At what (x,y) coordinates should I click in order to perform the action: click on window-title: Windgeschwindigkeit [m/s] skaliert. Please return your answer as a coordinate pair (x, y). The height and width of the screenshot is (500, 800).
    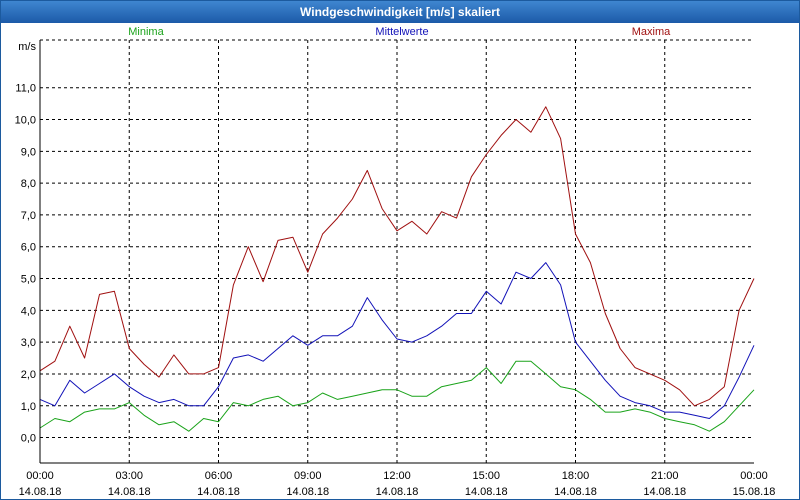
    Looking at the image, I should click on (400, 12).